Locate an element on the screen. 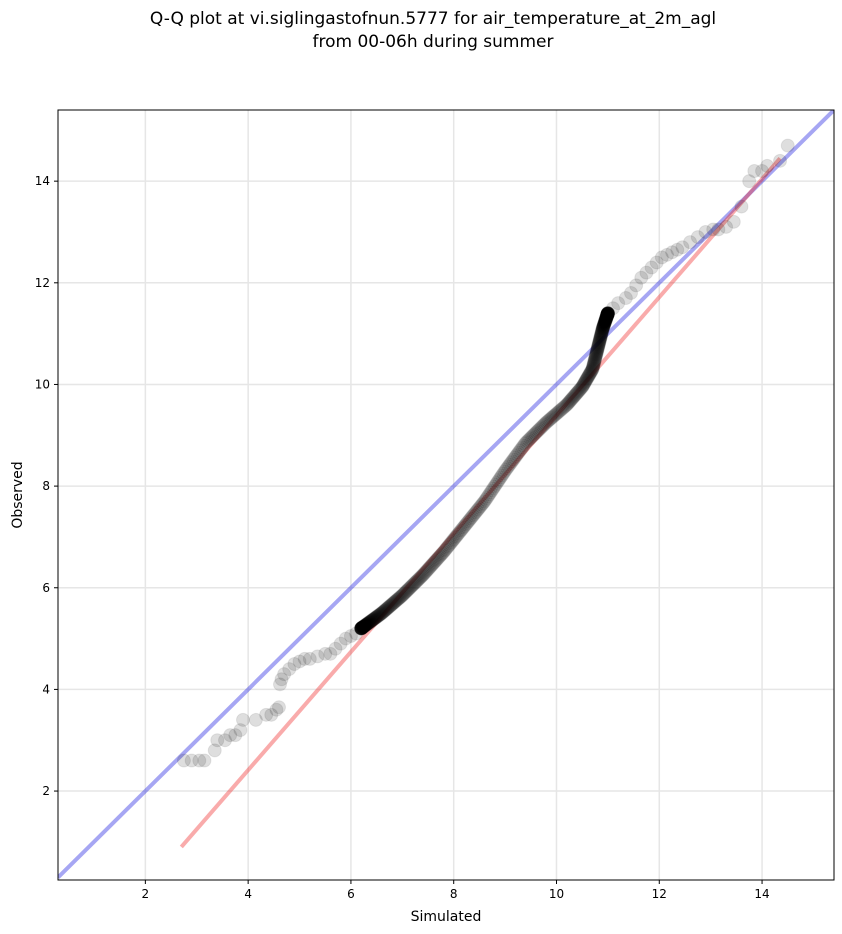 This screenshot has width=842, height=934. y-tick-label: 12 is located at coordinates (42, 283).